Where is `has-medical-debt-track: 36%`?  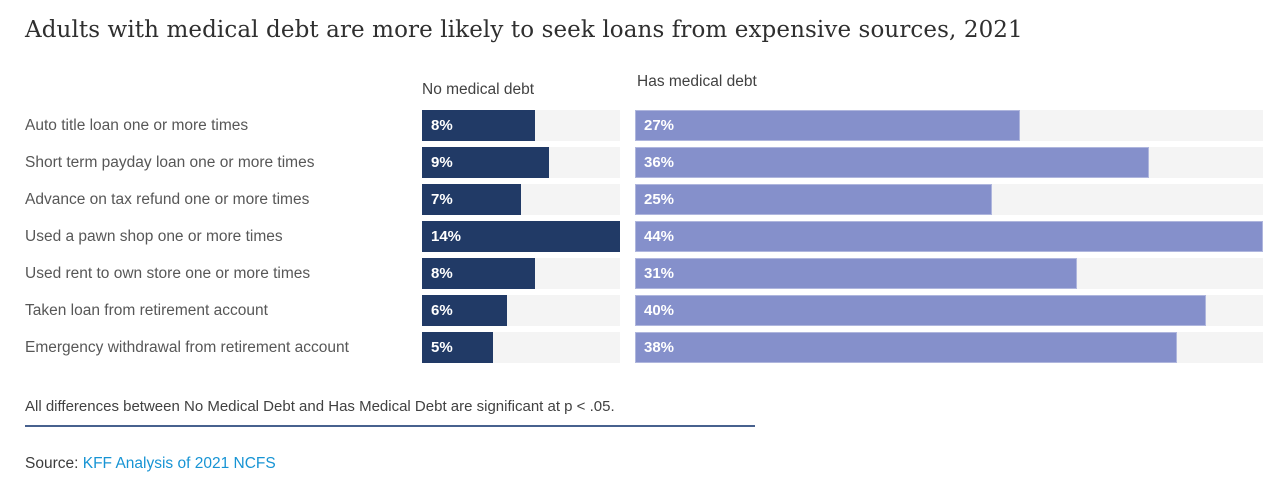
has-medical-debt-track: 36% is located at coordinates (949, 162).